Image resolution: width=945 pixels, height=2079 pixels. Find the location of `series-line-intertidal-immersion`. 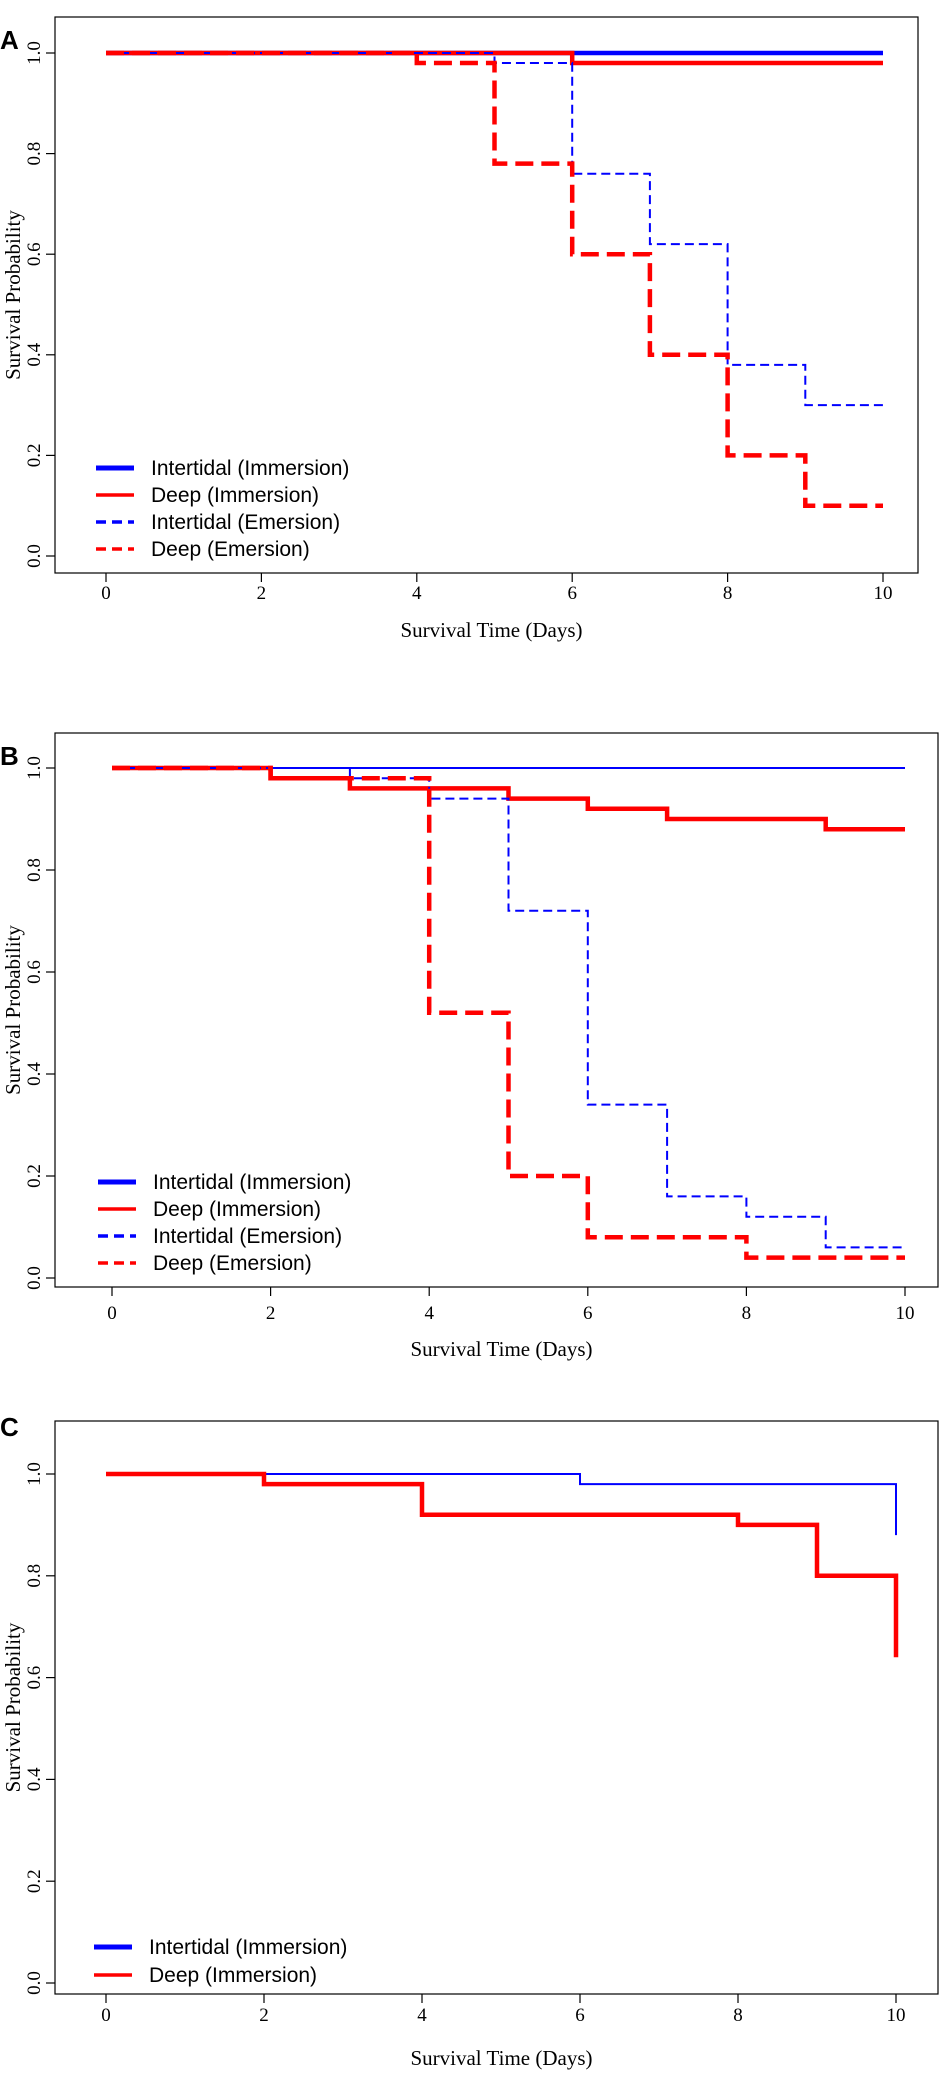

series-line-intertidal-immersion is located at coordinates (501, 1504).